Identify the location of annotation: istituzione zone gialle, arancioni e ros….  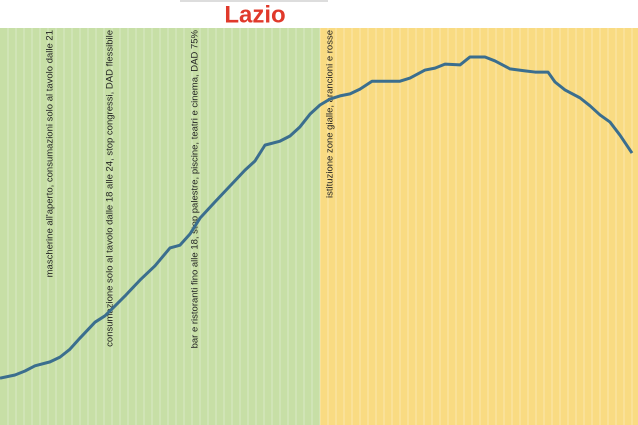
(330, 114).